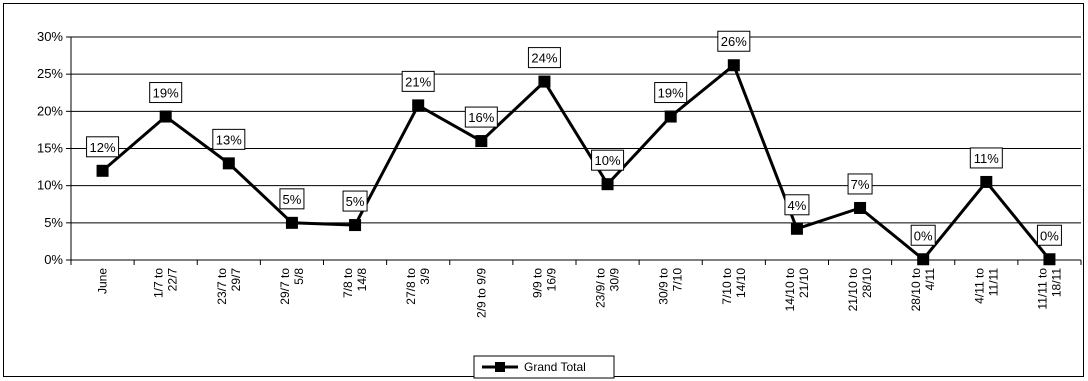 This screenshot has width=1088, height=381. Describe the element at coordinates (299, 276) in the screenshot. I see `x-category-label: 5/8` at that location.